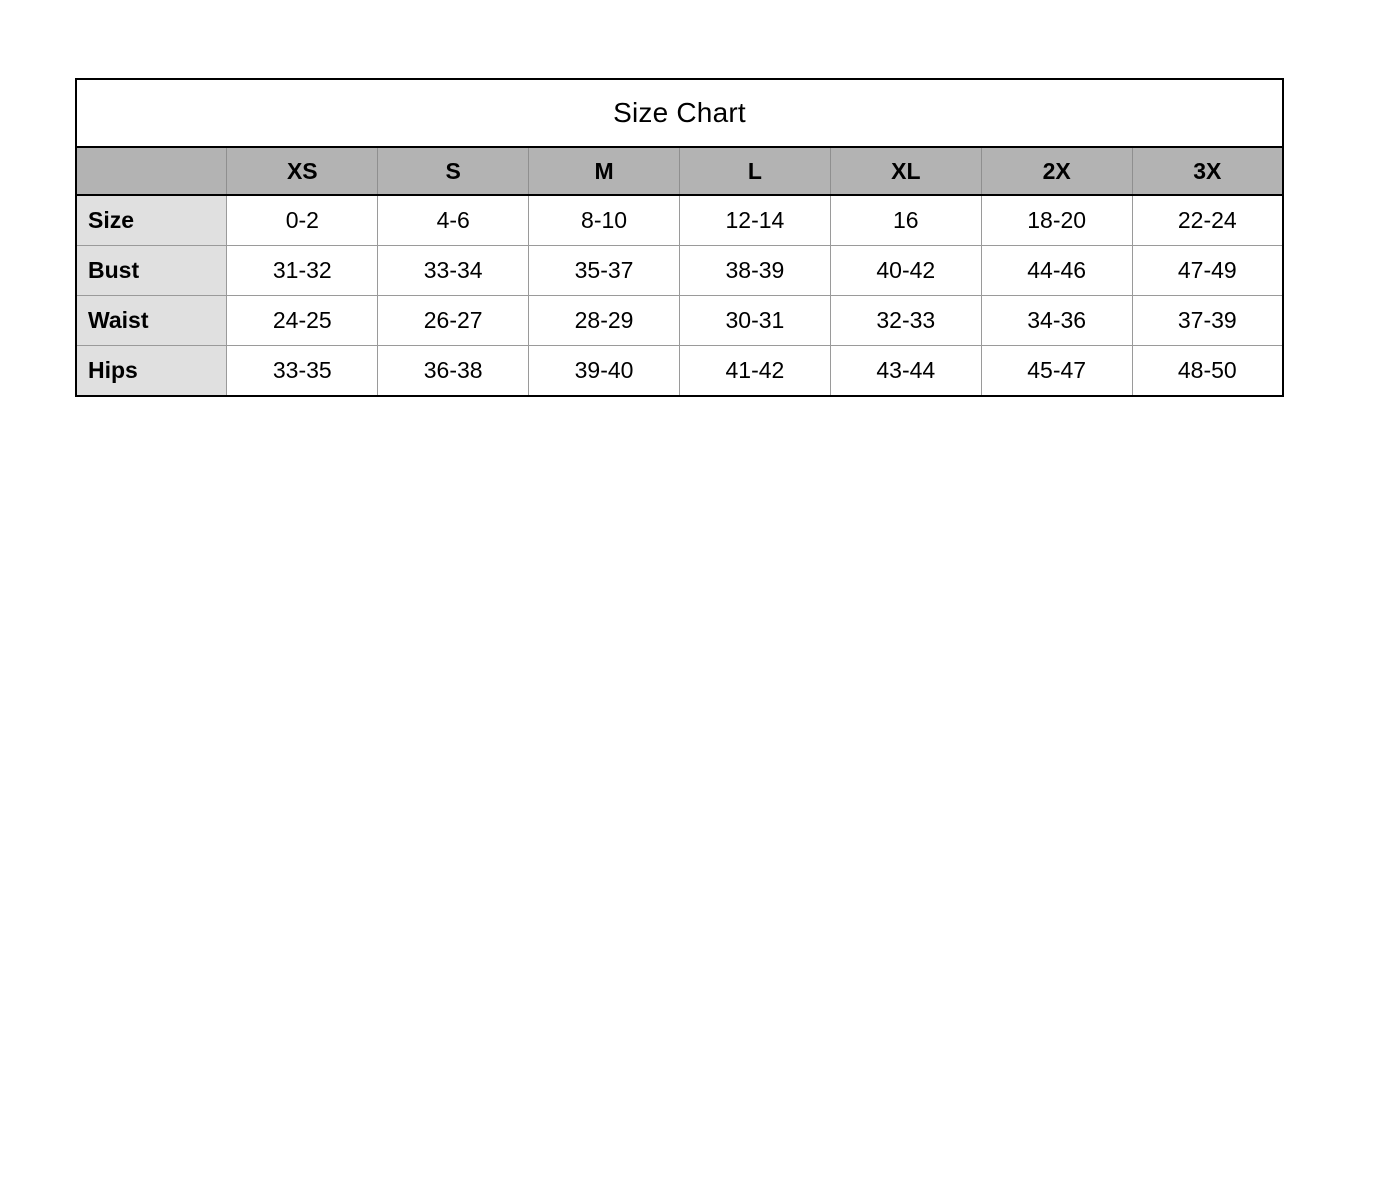  What do you see at coordinates (1207, 220) in the screenshot?
I see `table-cell: 22-24` at bounding box center [1207, 220].